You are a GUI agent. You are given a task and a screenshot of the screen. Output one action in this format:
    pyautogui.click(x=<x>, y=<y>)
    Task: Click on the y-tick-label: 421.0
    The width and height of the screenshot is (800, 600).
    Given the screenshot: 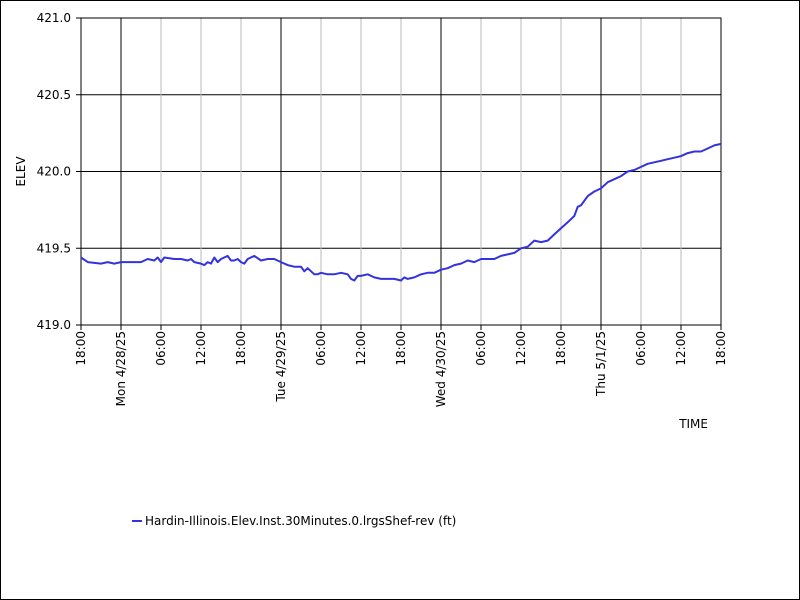 What is the action you would take?
    pyautogui.click(x=54, y=18)
    